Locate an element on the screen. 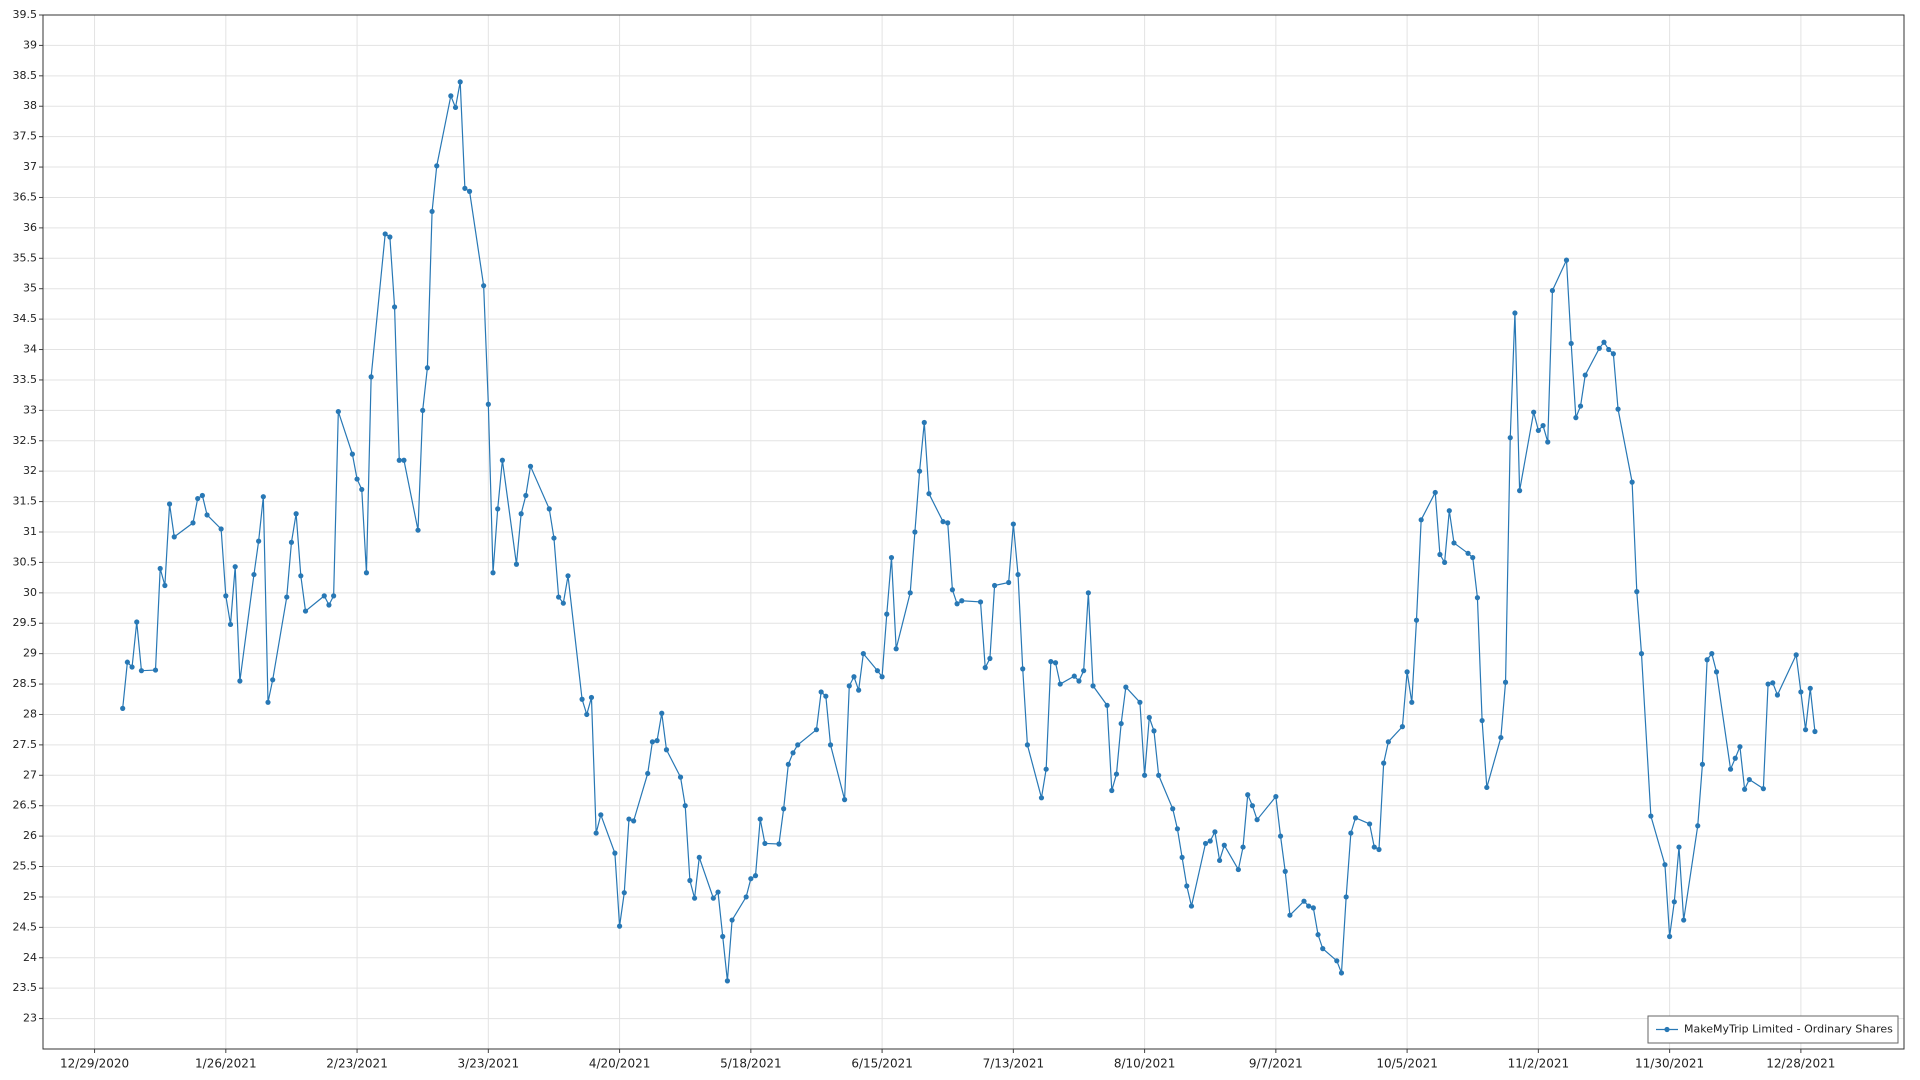 Image resolution: width=1920 pixels, height=1080 pixels. y-tick-label: 37.5 is located at coordinates (25, 136).